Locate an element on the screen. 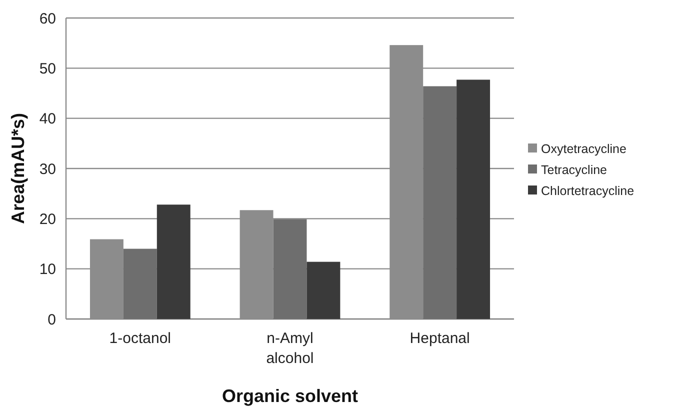  y-tick-label: 50 is located at coordinates (47, 69).